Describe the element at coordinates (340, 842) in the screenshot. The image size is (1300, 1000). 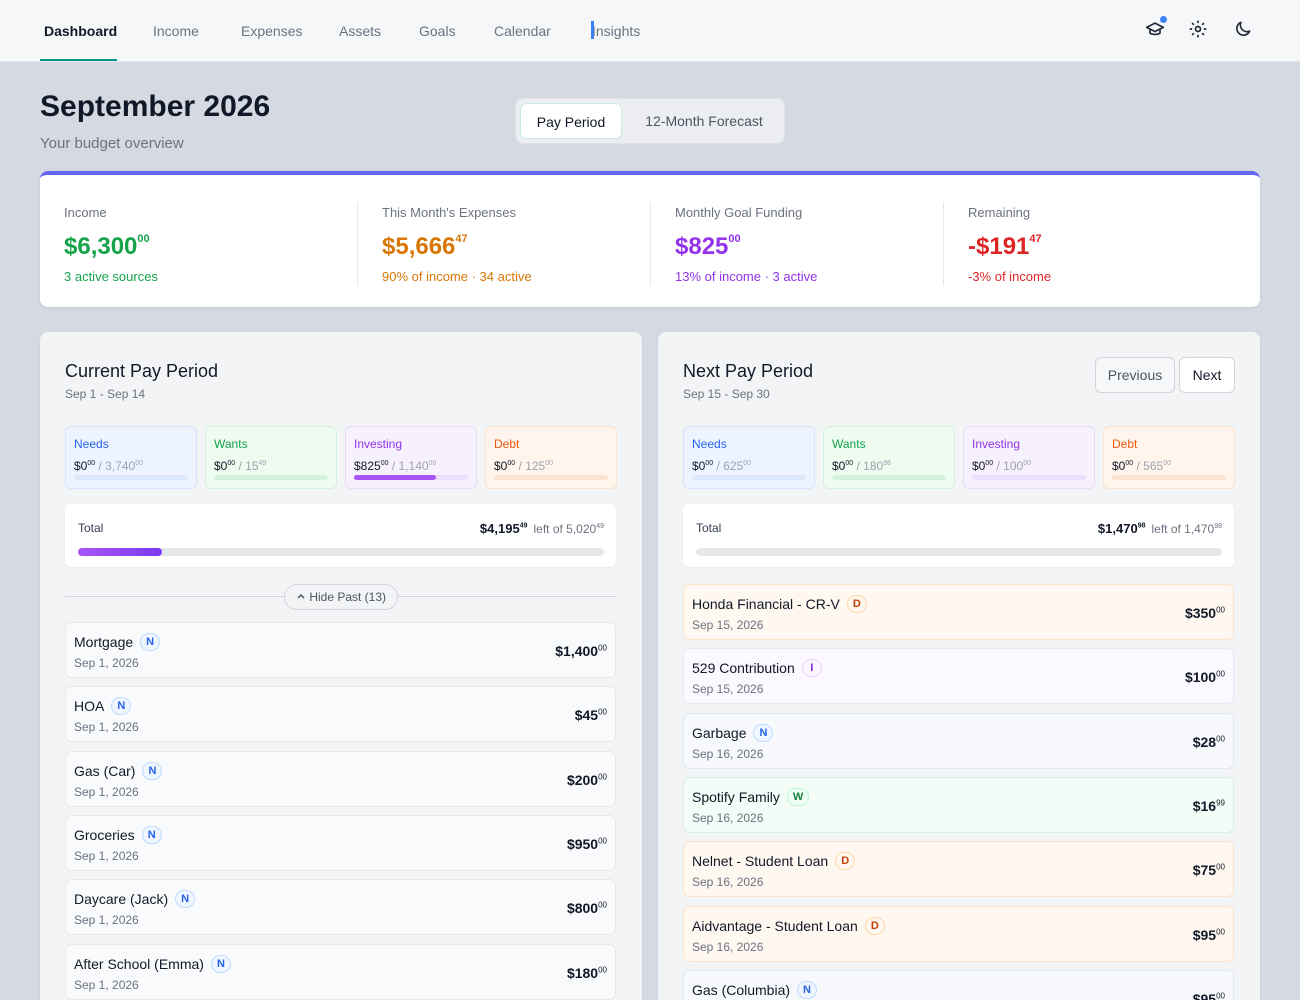
I see `list-item: Groceries N Sep 1, 2026 $95000` at that location.